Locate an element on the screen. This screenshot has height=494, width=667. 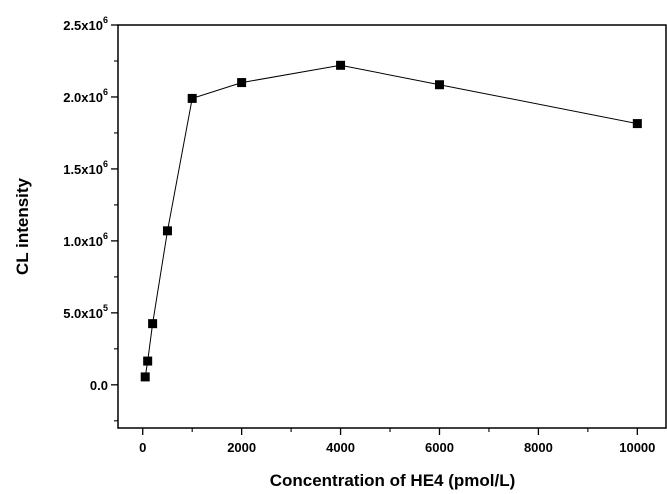
x-tick-label: 10000 is located at coordinates (637, 447).